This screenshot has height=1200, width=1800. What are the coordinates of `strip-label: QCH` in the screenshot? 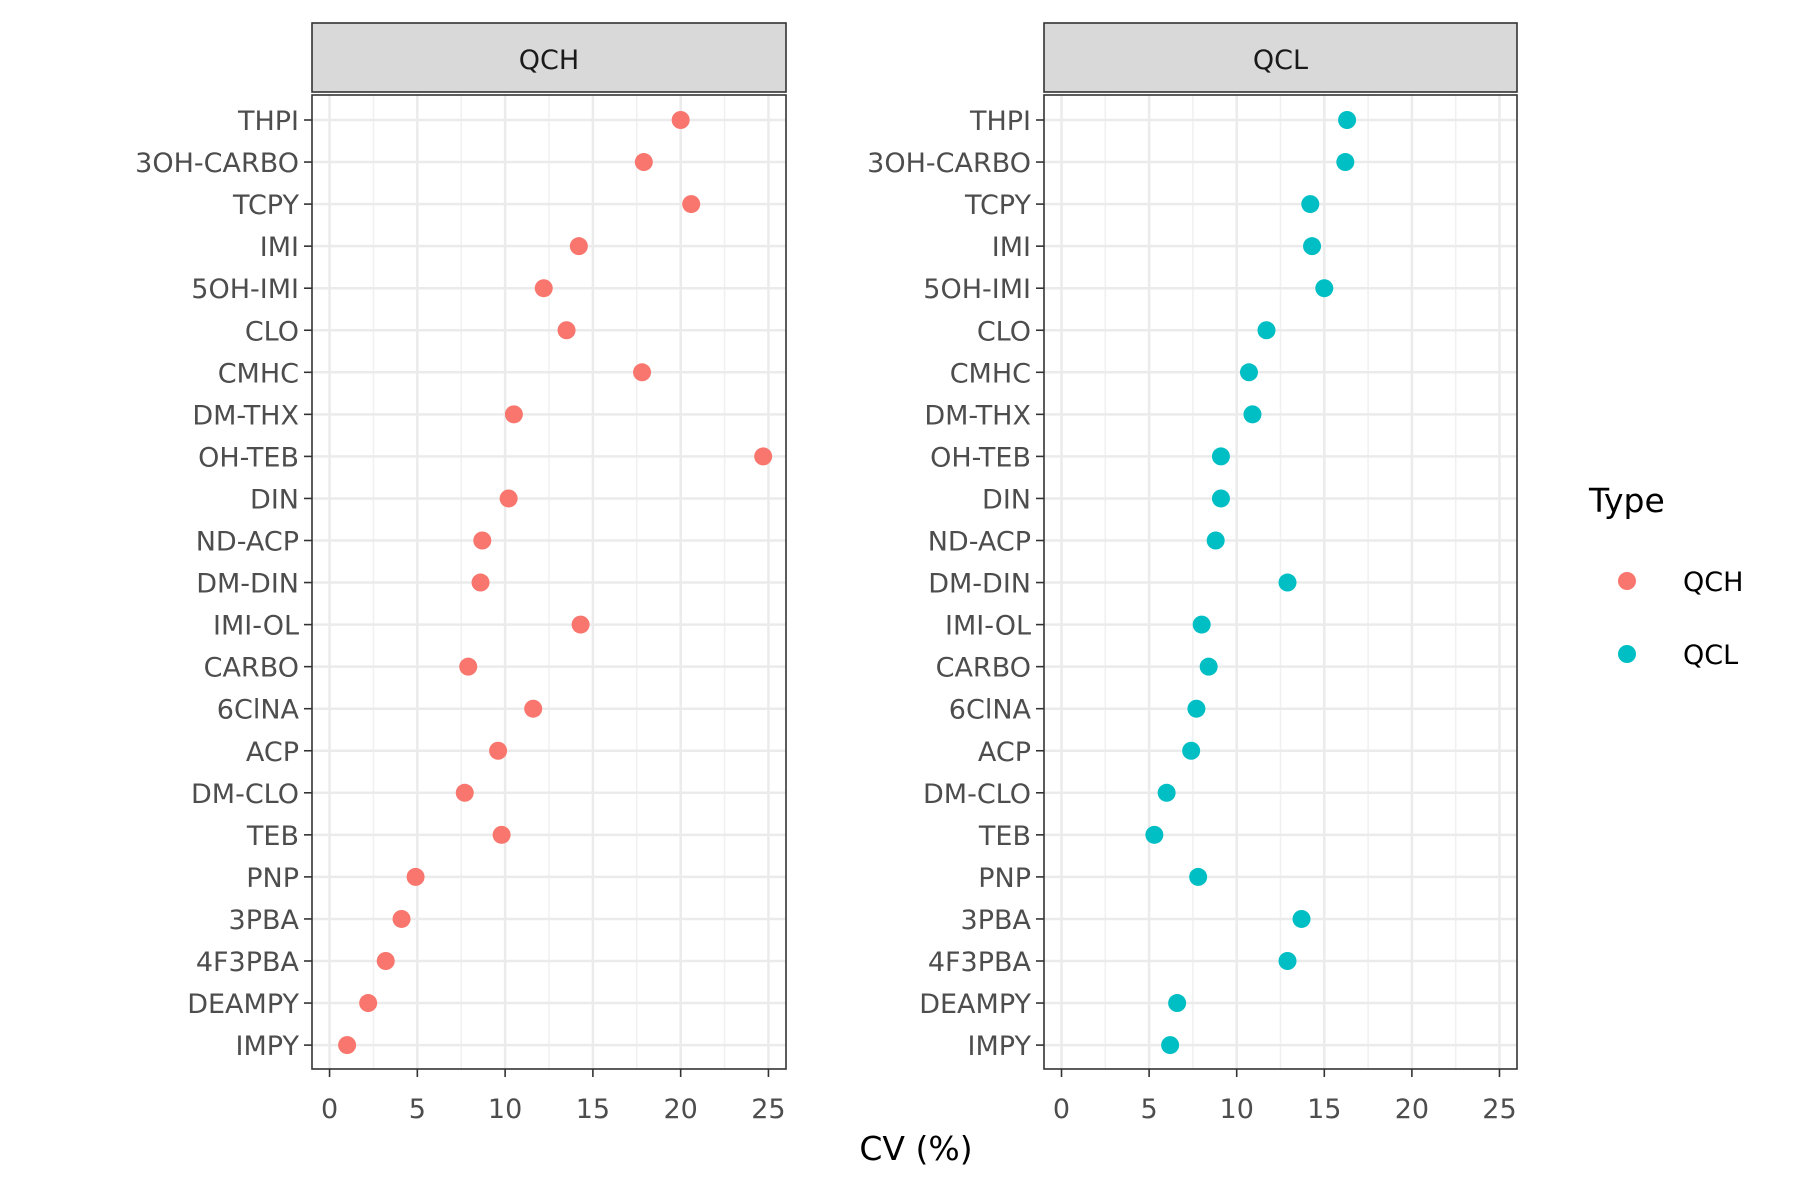 It's located at (549, 60).